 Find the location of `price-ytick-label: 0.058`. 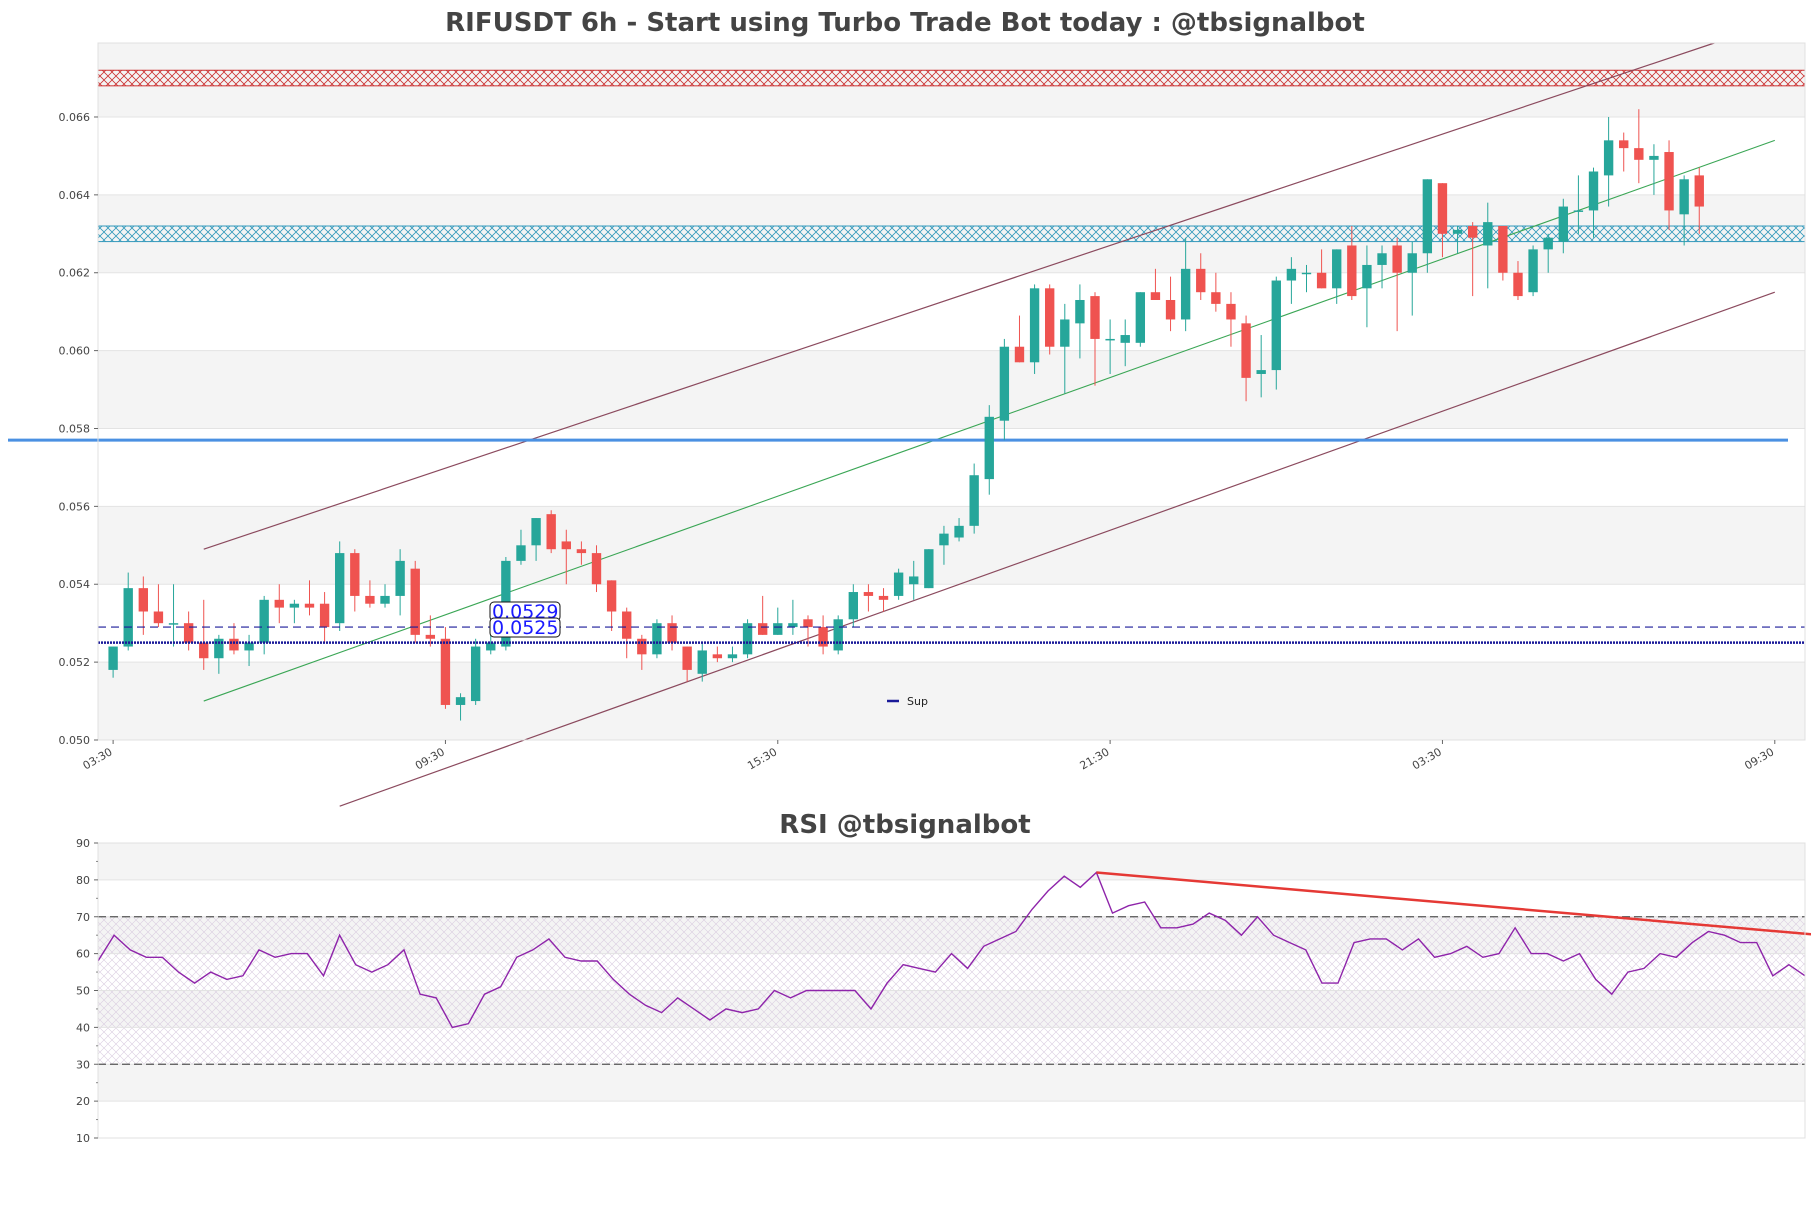

price-ytick-label: 0.058 is located at coordinates (75, 428).